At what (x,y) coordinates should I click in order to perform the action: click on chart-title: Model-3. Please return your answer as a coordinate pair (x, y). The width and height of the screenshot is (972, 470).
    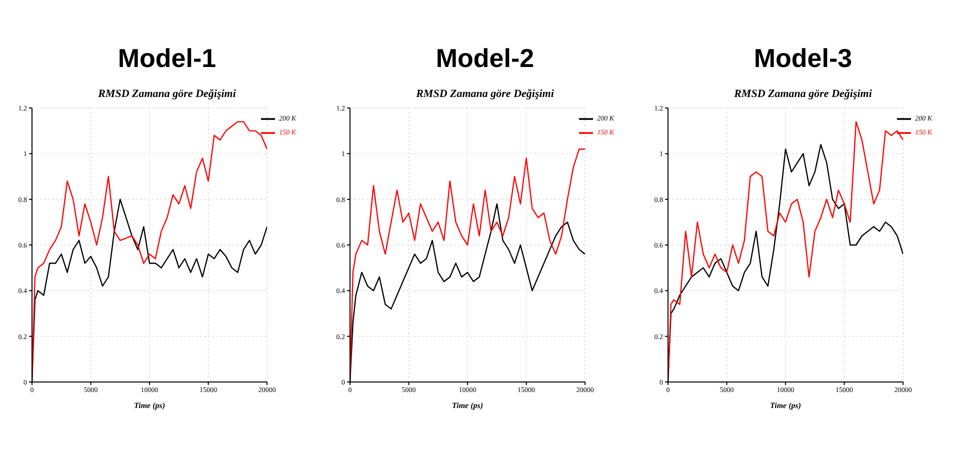
    Looking at the image, I should click on (803, 58).